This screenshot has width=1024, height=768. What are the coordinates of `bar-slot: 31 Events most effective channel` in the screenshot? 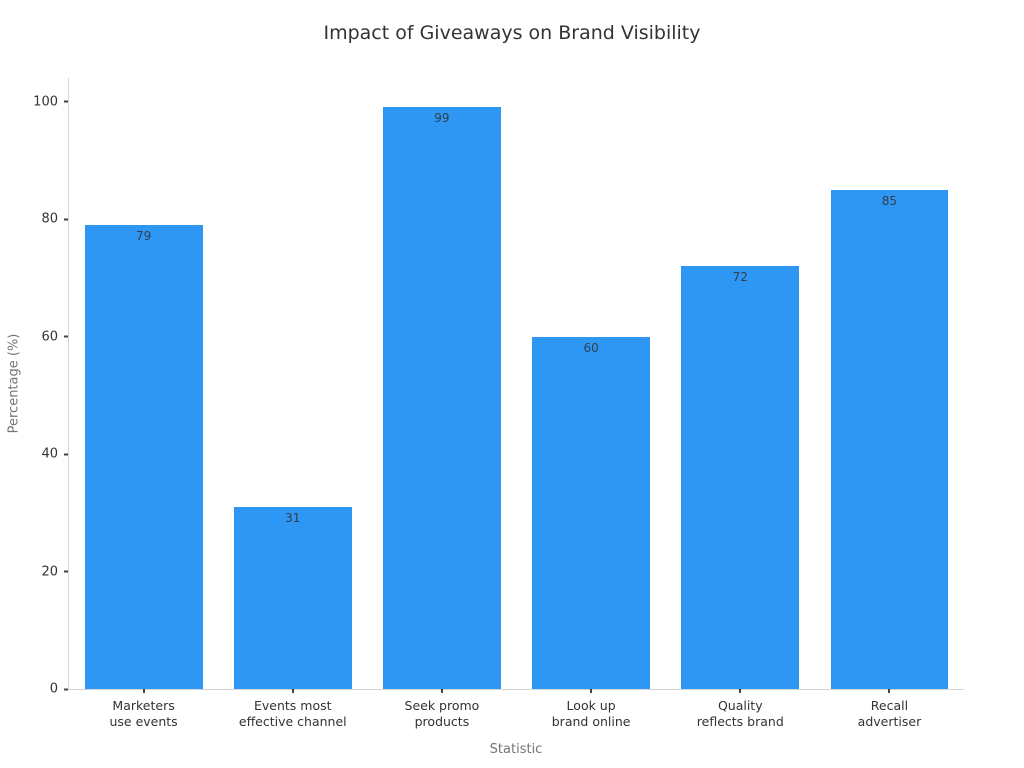 It's located at (292, 403).